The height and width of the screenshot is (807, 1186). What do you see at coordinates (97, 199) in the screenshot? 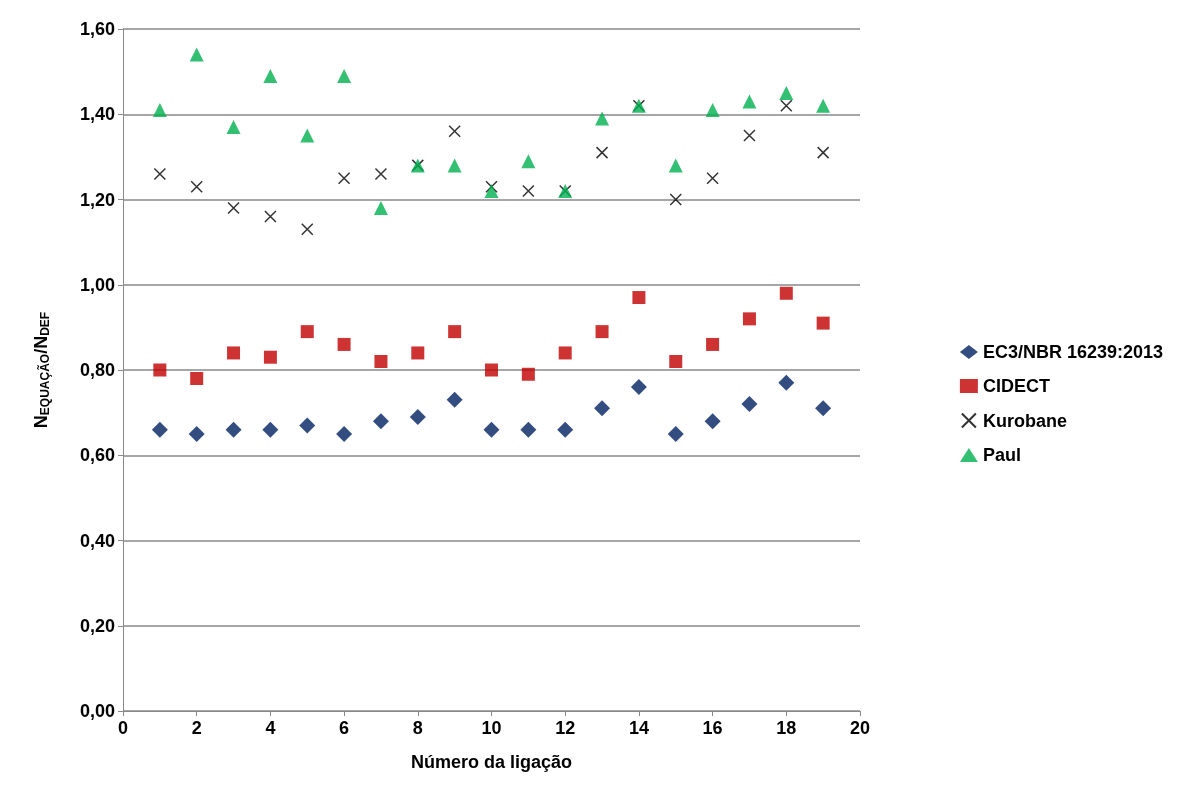
I see `y-tick-label: 1,20` at bounding box center [97, 199].